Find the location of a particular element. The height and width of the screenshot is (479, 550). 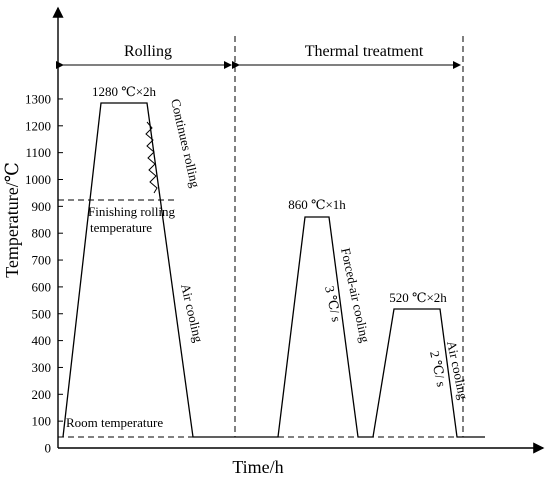

finishing-rolling-label-2: temperature is located at coordinates (121, 227).